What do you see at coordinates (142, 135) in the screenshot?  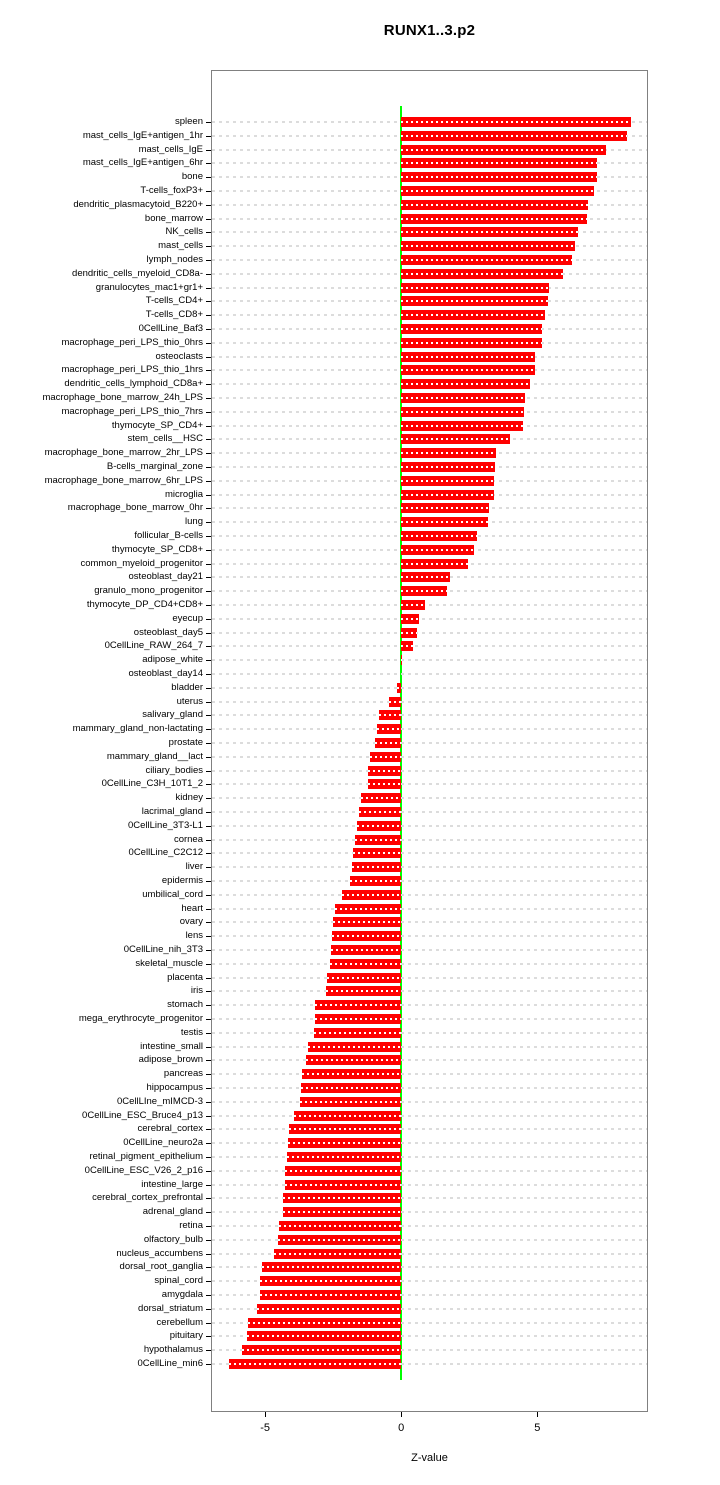 I see `category-label: mast_cells_IgE+antigen_1hr` at bounding box center [142, 135].